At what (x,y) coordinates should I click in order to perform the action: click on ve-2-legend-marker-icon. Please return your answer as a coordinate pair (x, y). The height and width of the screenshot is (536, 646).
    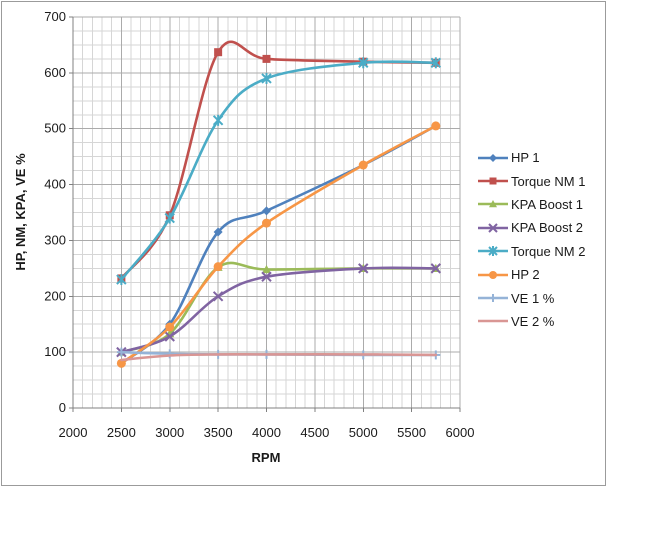
    Looking at the image, I should click on (493, 321).